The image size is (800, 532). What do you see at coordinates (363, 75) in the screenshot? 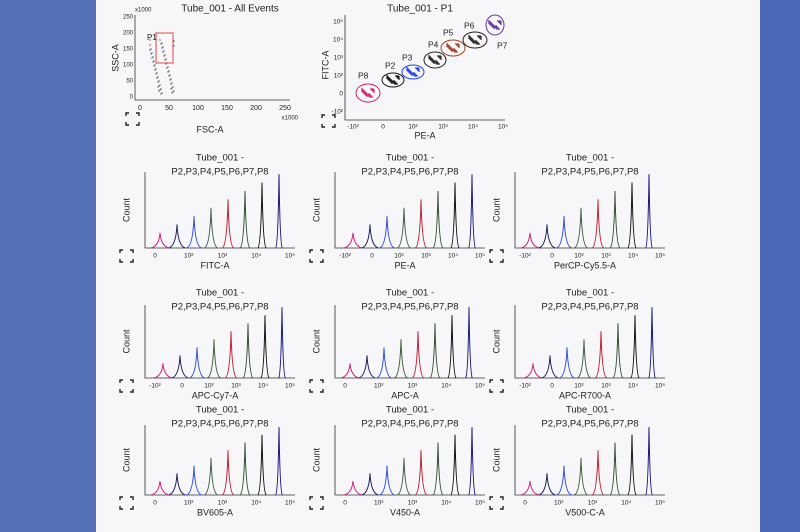
I see `gate-label: P8` at bounding box center [363, 75].